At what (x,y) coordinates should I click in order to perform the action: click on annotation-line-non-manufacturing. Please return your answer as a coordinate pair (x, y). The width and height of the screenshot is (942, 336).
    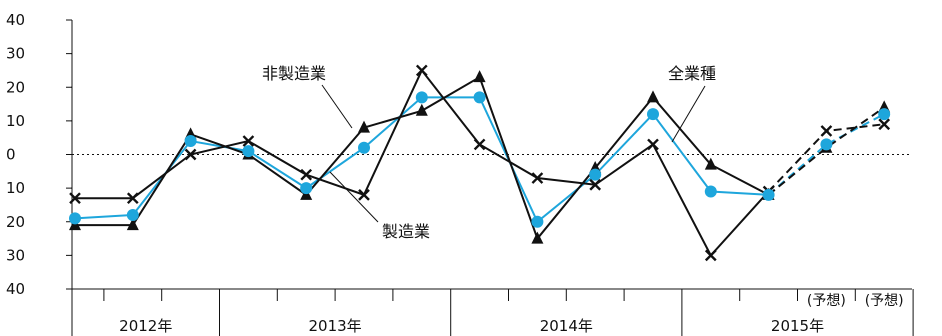
    Looking at the image, I should click on (337, 106).